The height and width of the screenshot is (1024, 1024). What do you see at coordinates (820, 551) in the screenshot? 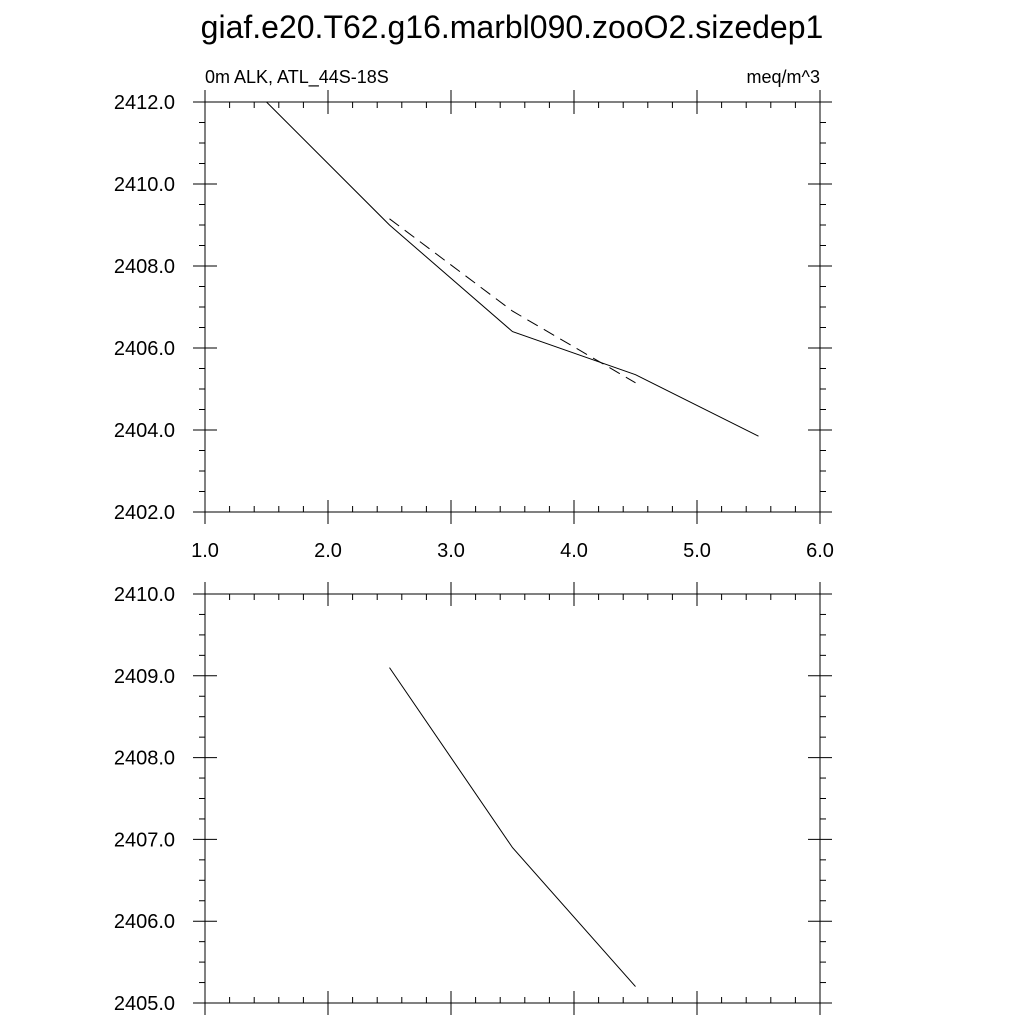
I see `x-tick-label: 6.0` at bounding box center [820, 551].